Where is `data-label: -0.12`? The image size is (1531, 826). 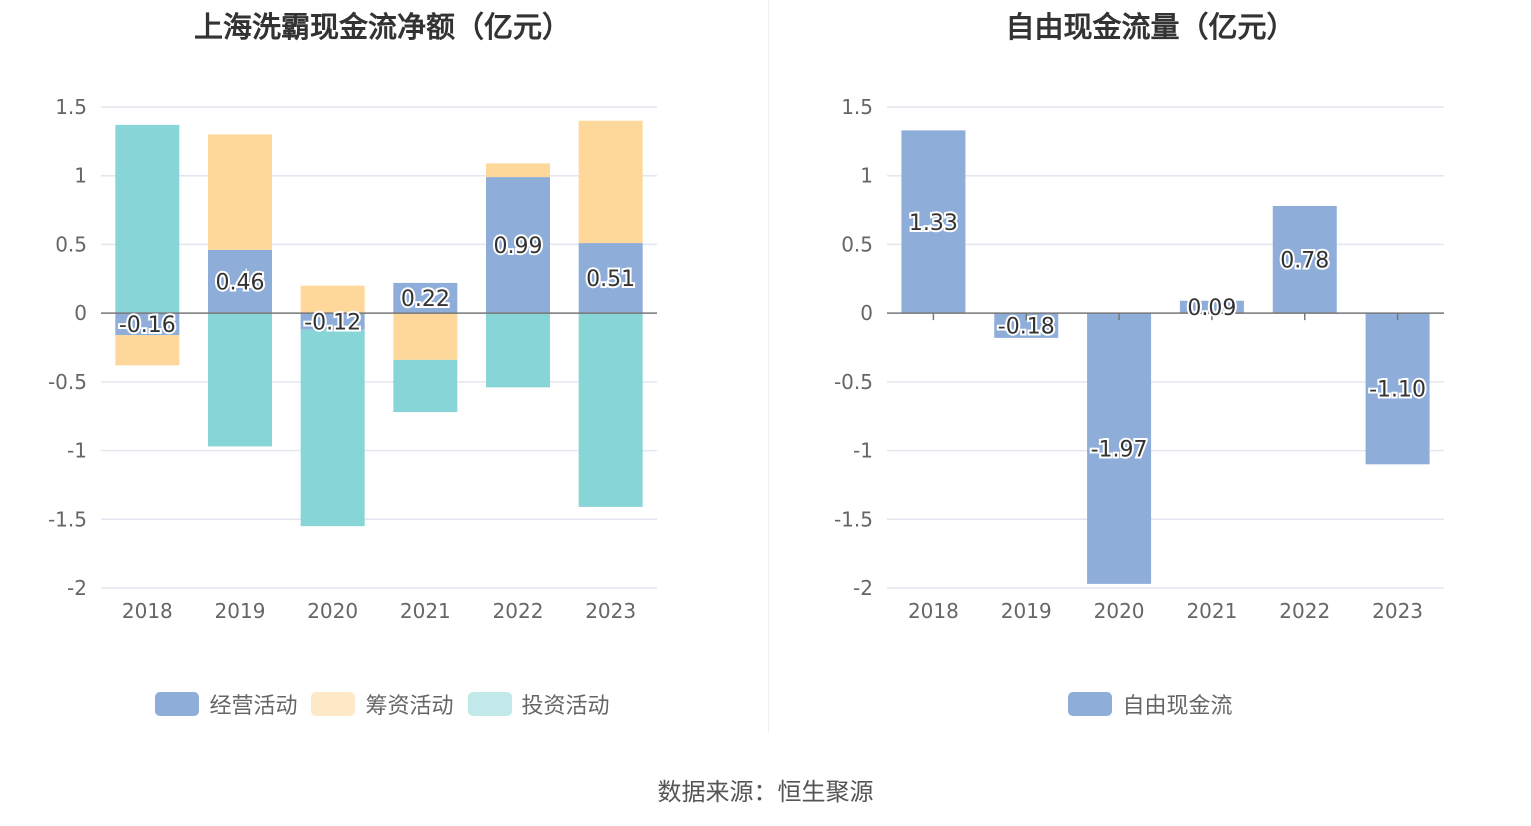 data-label: -0.12 is located at coordinates (332, 322).